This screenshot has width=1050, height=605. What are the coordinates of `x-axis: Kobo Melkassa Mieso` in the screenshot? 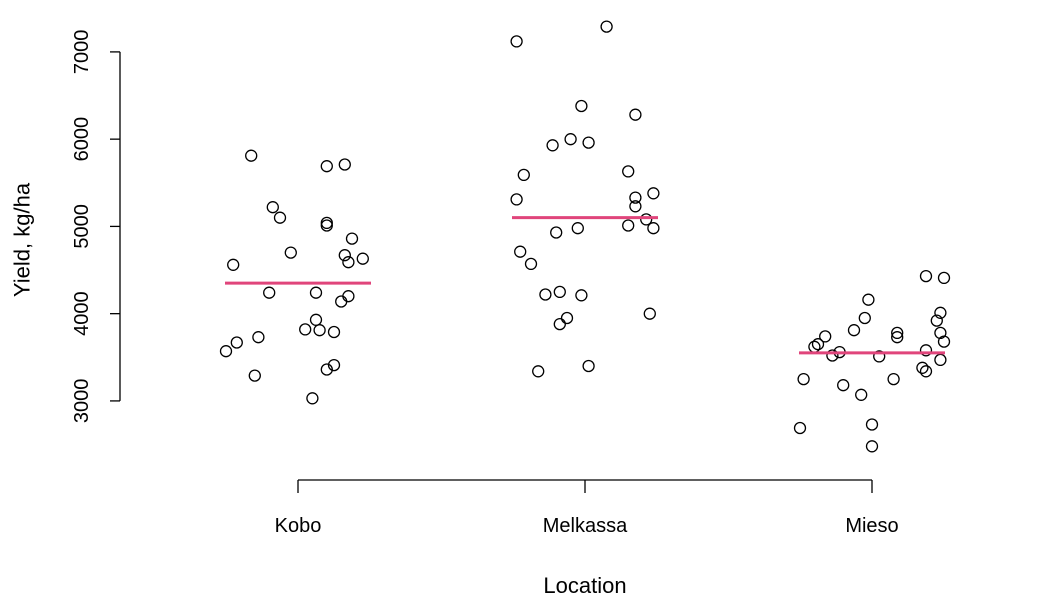 It's located at (587, 508).